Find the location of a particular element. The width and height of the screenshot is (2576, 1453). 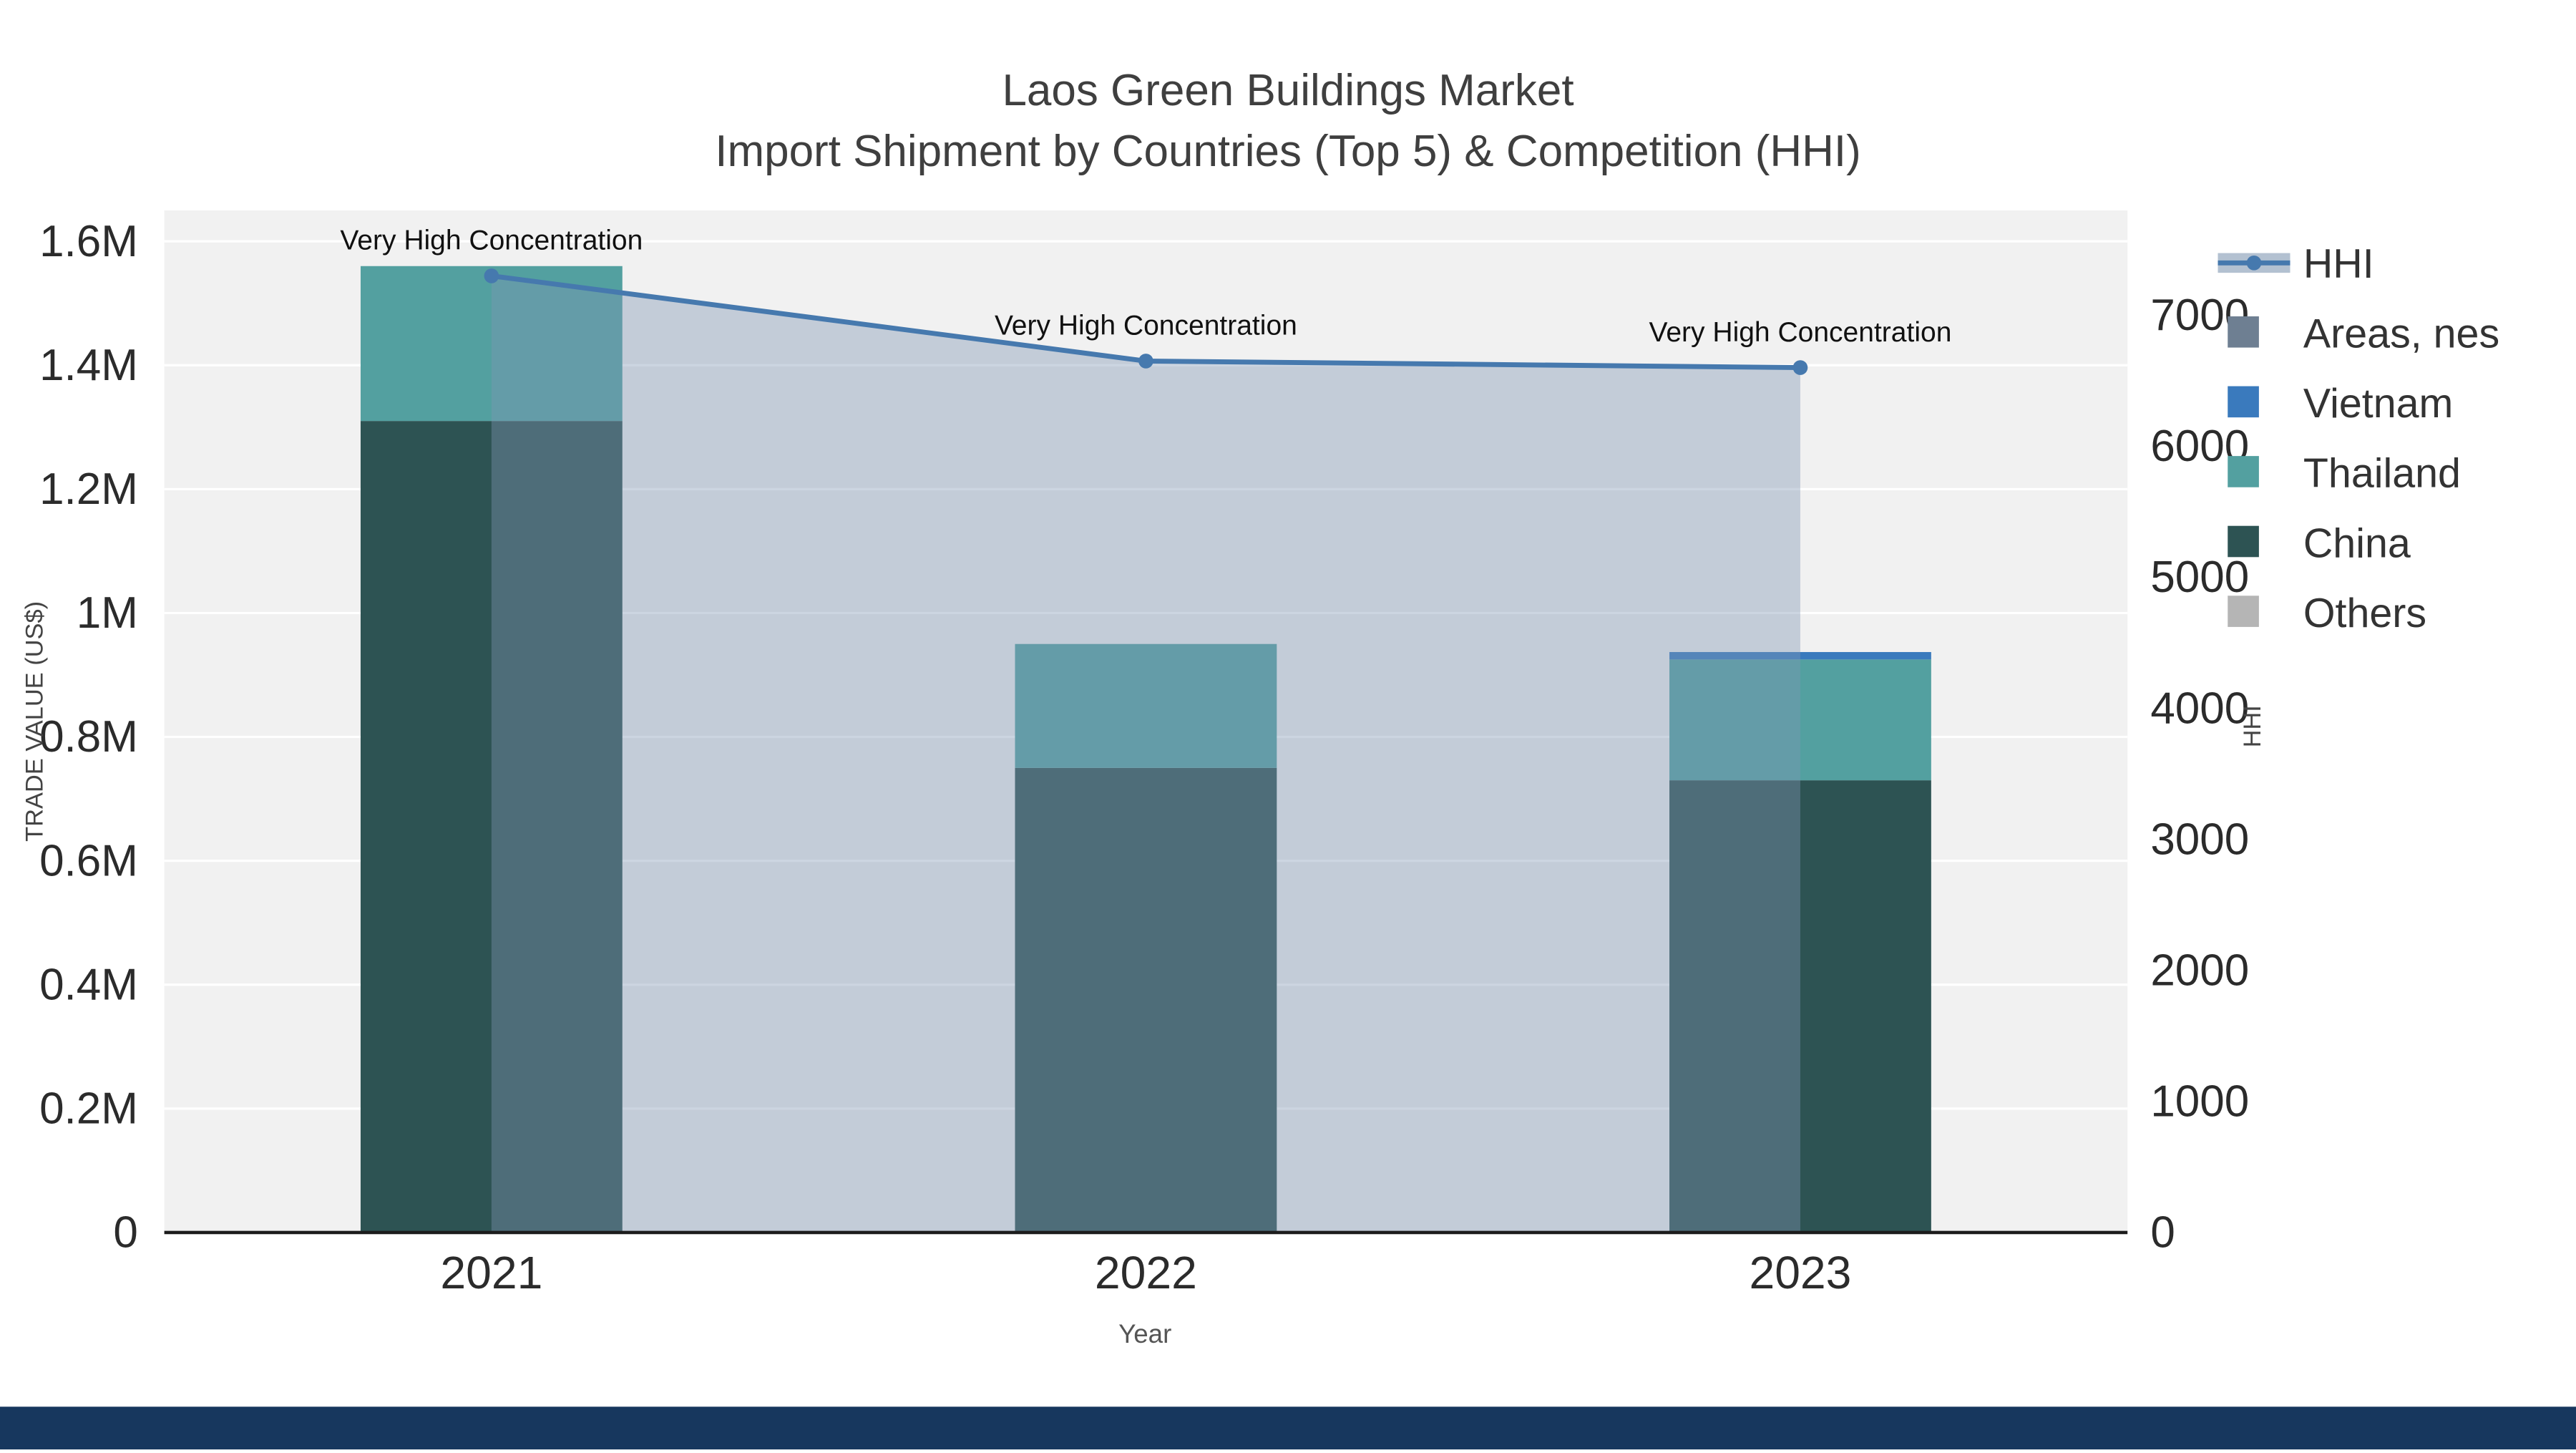

legend-item-others: Others is located at coordinates (2327, 613).